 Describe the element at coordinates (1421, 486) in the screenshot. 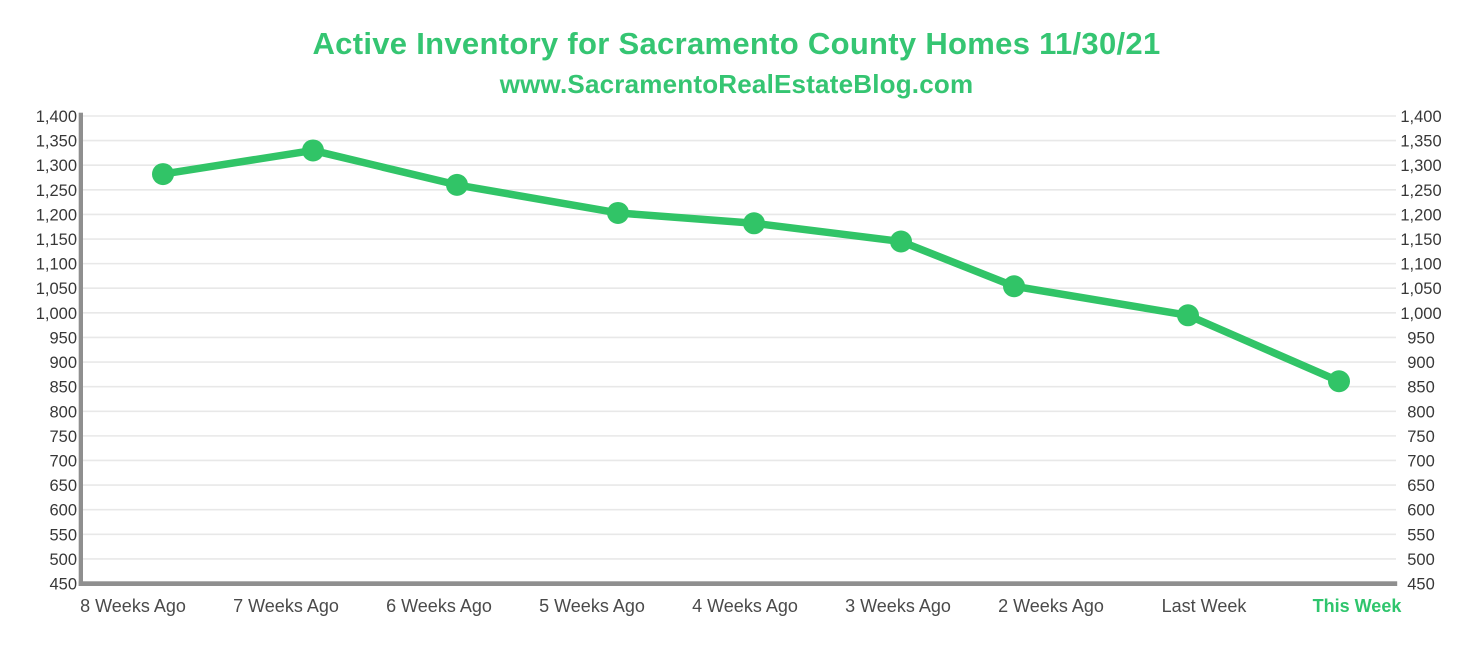

I see `y-axis-tick-label-right: 650` at that location.